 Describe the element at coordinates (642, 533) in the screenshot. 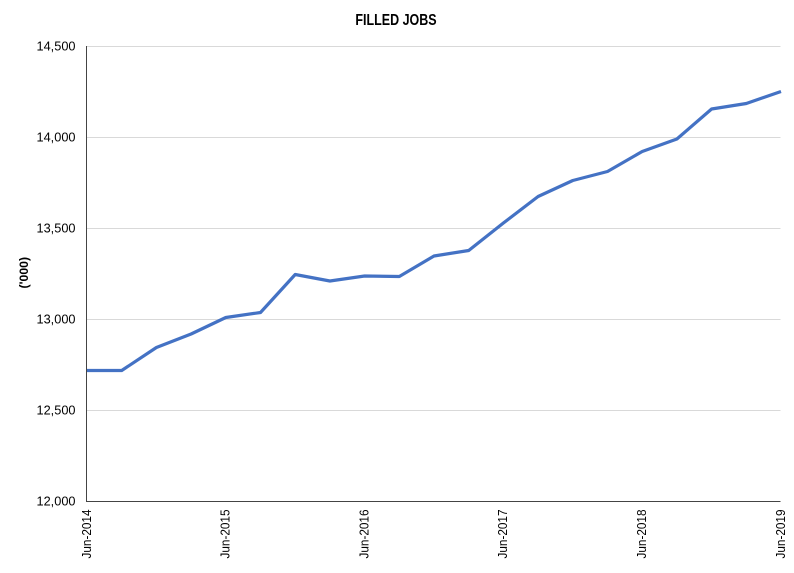

I see `svg-text: Jun-2018` at that location.